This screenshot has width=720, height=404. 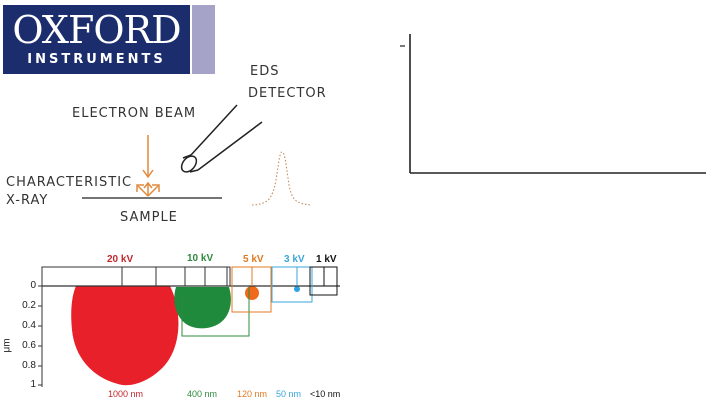 What do you see at coordinates (120, 259) in the screenshot?
I see `voltage-label-20kv: 20 kV` at bounding box center [120, 259].